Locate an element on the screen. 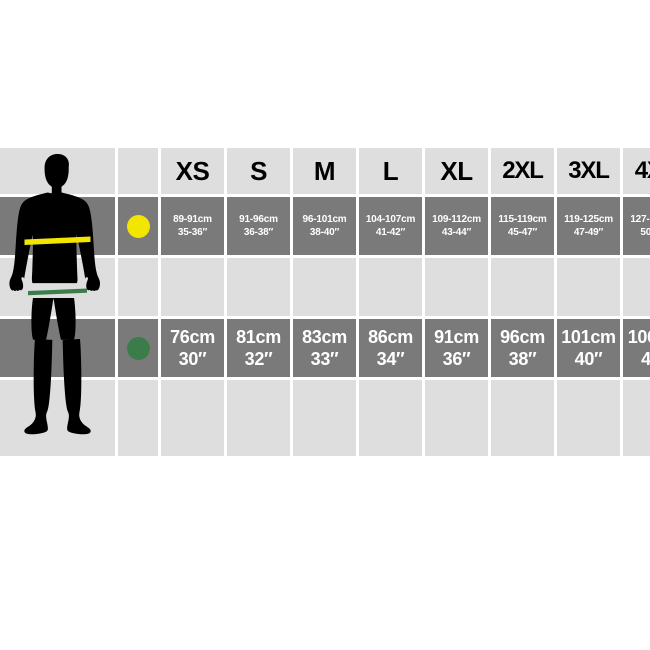 The image size is (650, 650). waist-cm-xl: 91cm is located at coordinates (456, 336).